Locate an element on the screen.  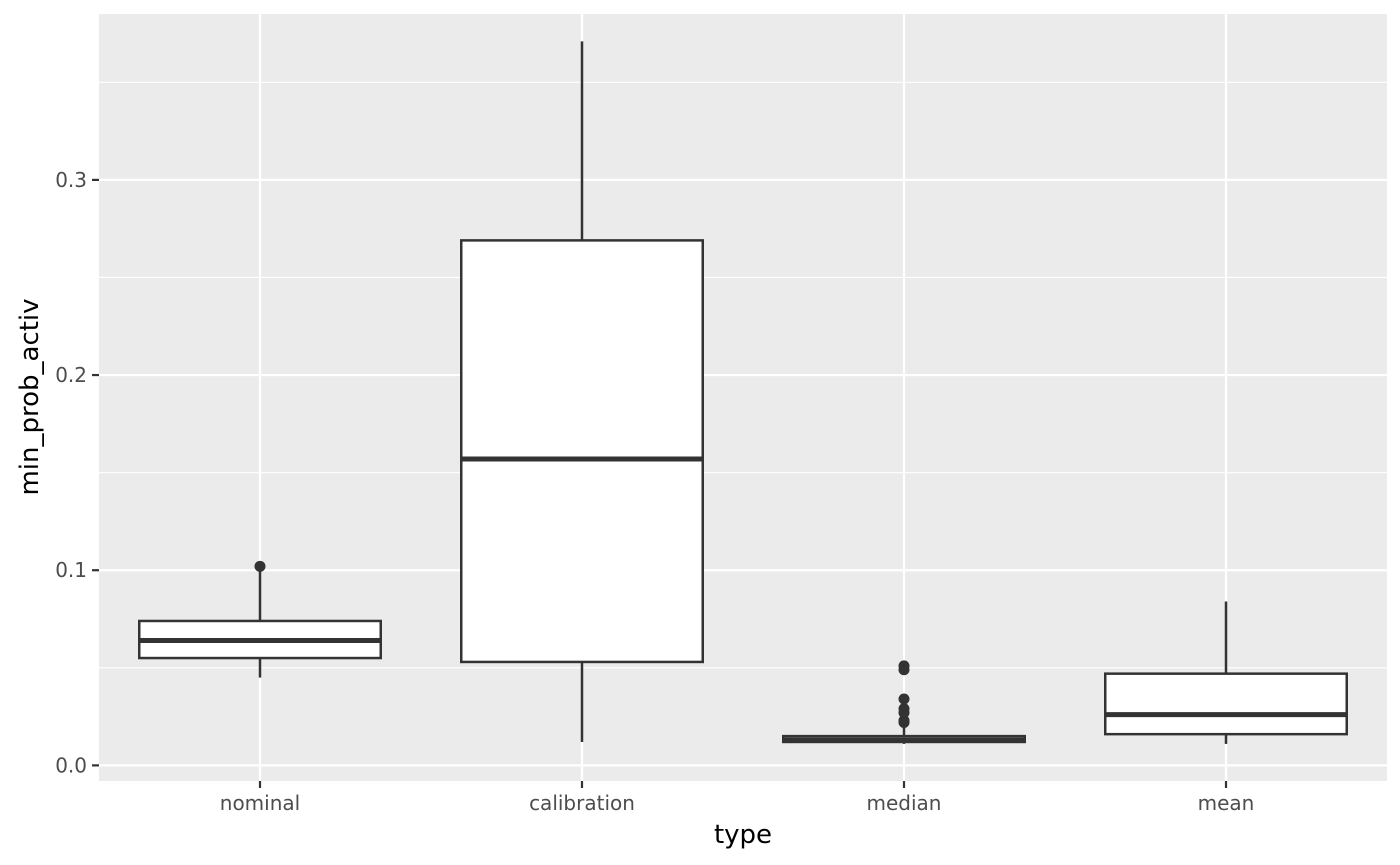
x-axis-title: type is located at coordinates (743, 835).